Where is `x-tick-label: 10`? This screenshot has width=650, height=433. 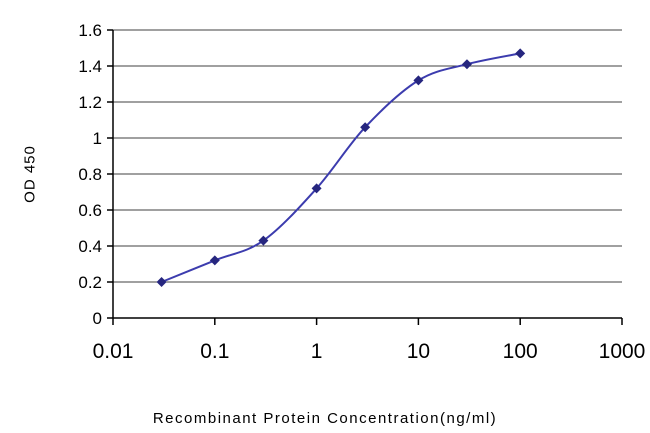 x-tick-label: 10 is located at coordinates (418, 351).